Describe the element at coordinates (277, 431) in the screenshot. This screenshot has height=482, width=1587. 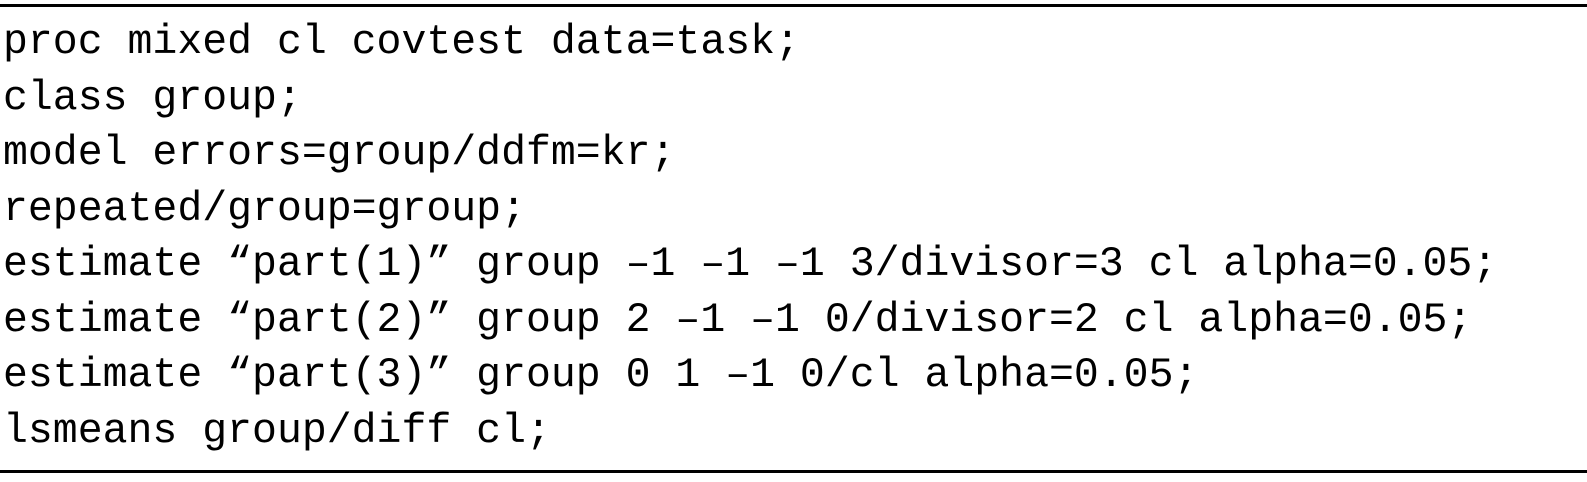
I see `code-line-lsmeans: lsmeans group/diff cl;` at that location.